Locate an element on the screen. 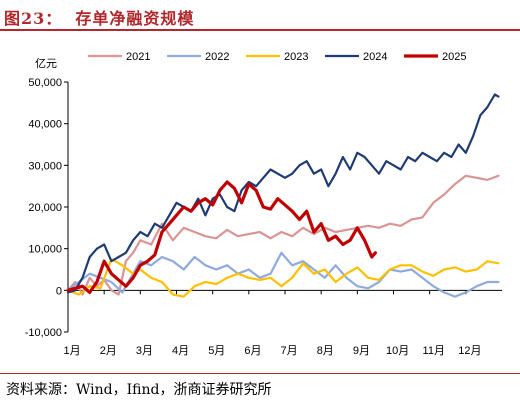 The image size is (520, 402). source-rule is located at coordinates (260, 373).